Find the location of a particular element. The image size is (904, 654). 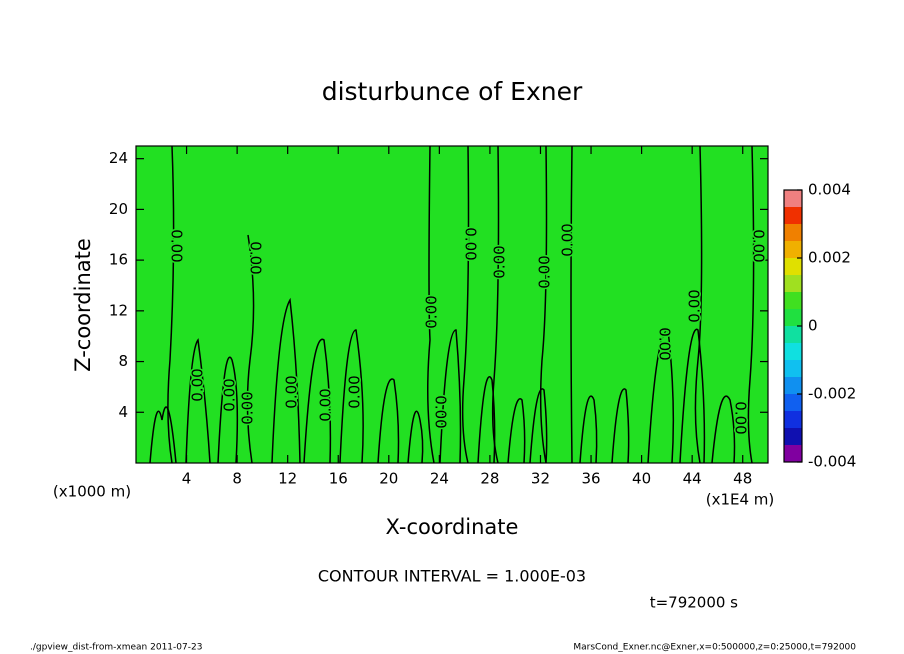

x-tick-label: 8 is located at coordinates (237, 479).